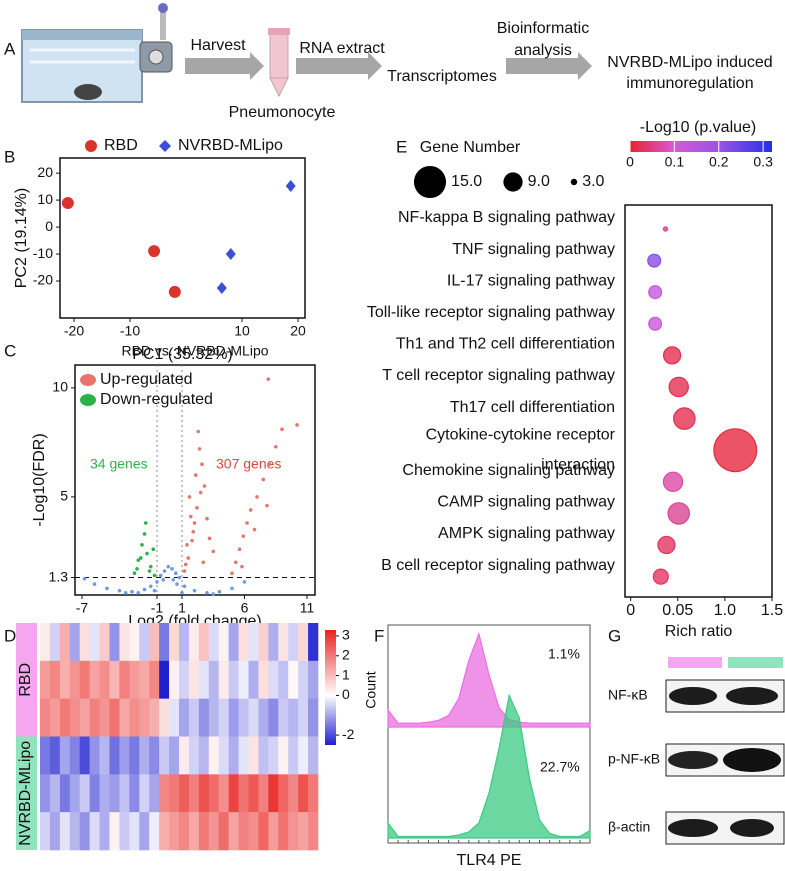 This screenshot has width=785, height=871. Describe the element at coordinates (725, 762) in the screenshot. I see `western-blot` at that location.